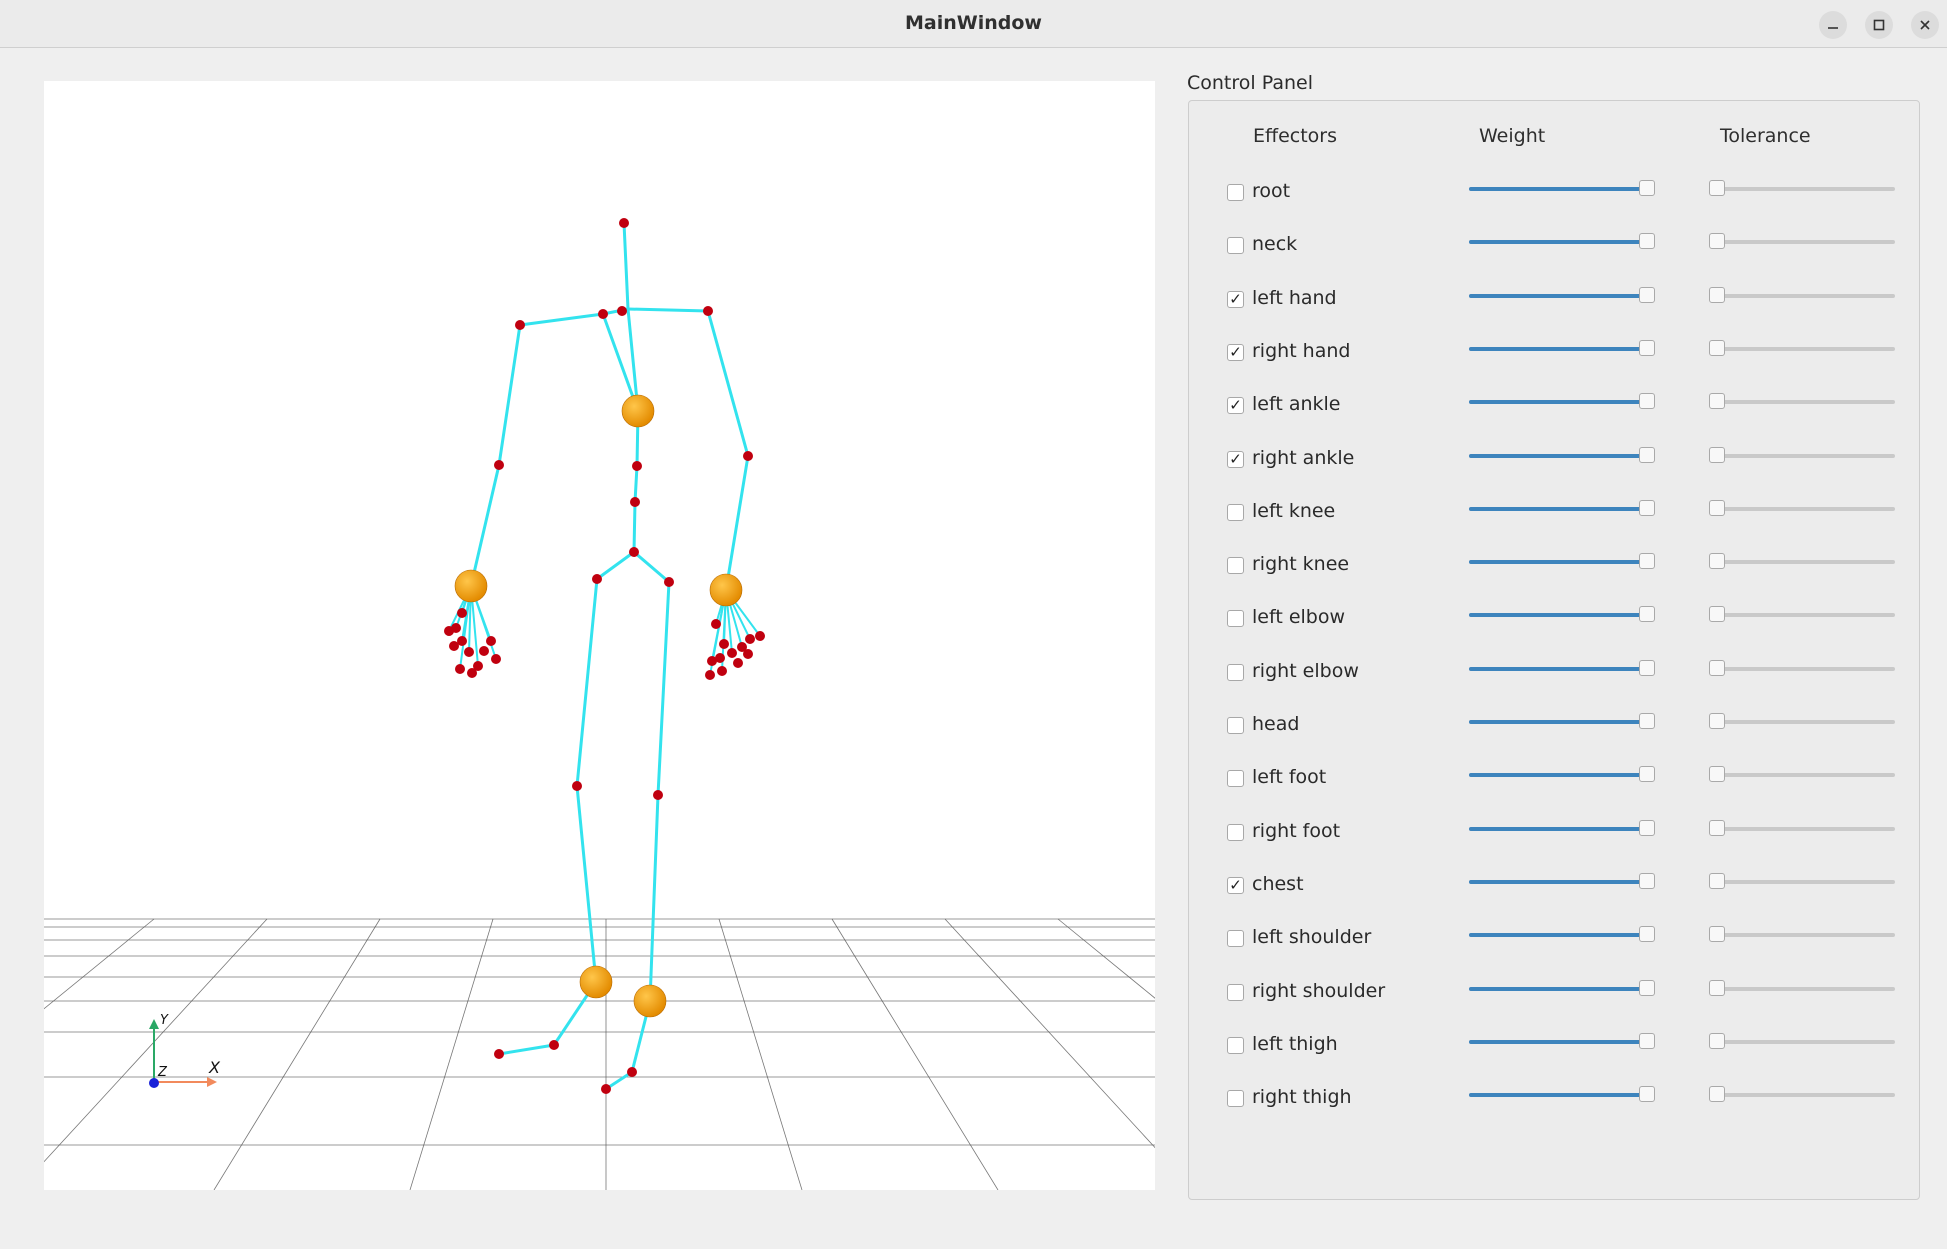 The width and height of the screenshot is (1947, 1249). Describe the element at coordinates (638, 411) in the screenshot. I see `chest-effector-sphere` at that location.